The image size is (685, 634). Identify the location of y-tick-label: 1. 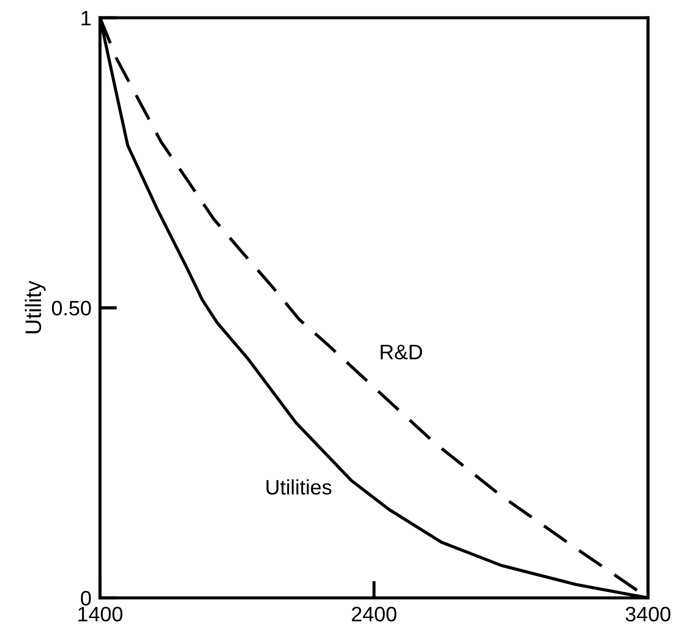
(86, 18).